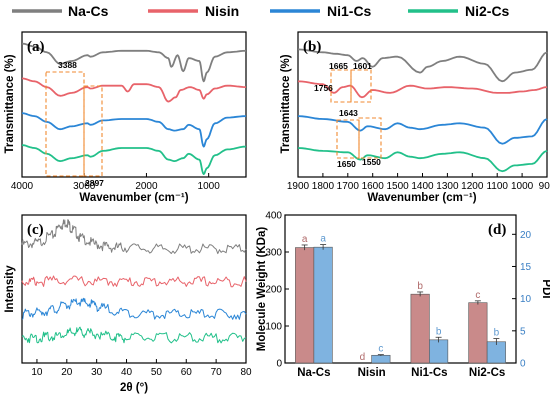 The image size is (550, 404). I want to click on x-tick-label: 1200, so click(472, 186).